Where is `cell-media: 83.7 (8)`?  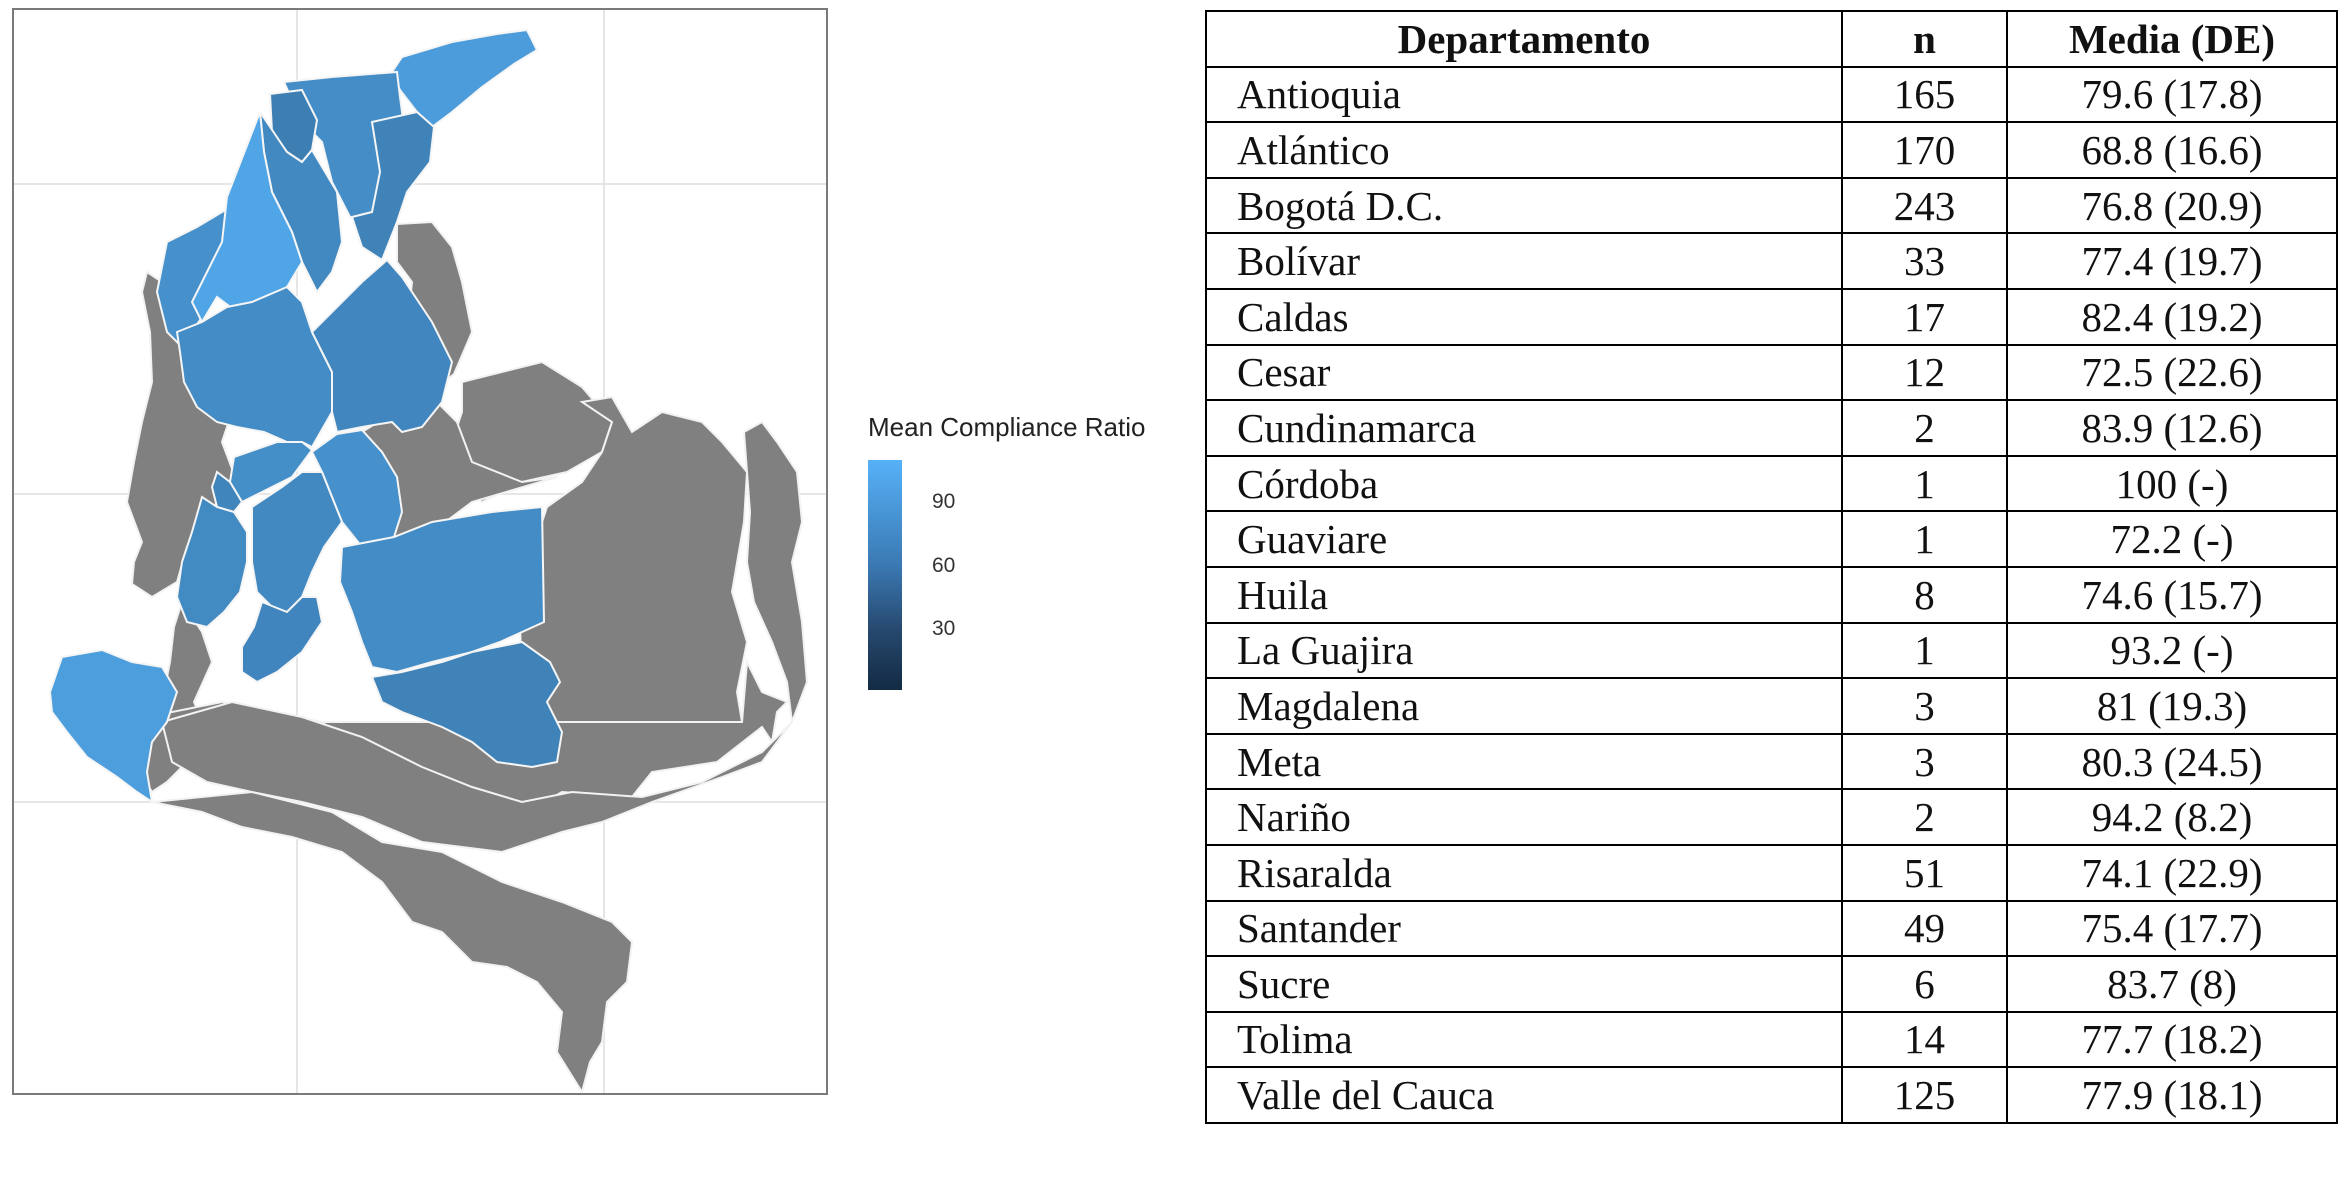
cell-media: 83.7 (8) is located at coordinates (2172, 984).